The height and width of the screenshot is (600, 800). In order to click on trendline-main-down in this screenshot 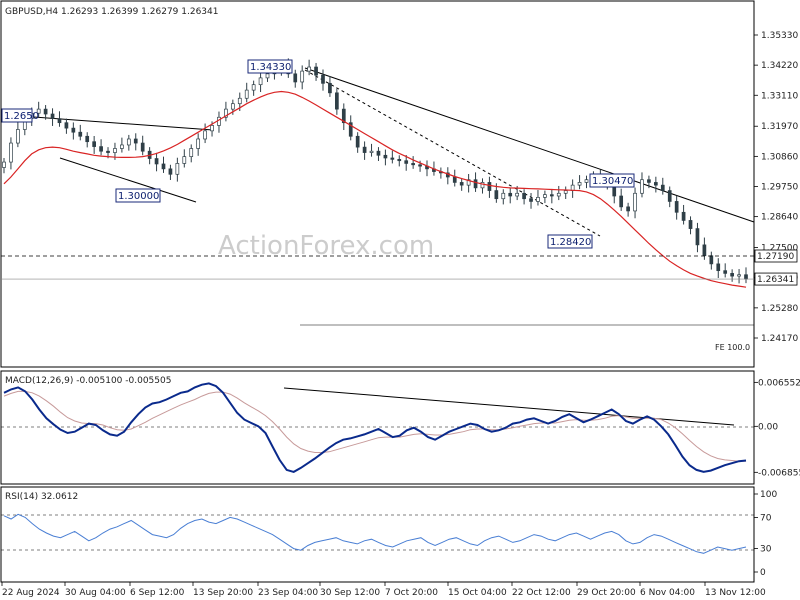, I will do `click(529, 145)`.